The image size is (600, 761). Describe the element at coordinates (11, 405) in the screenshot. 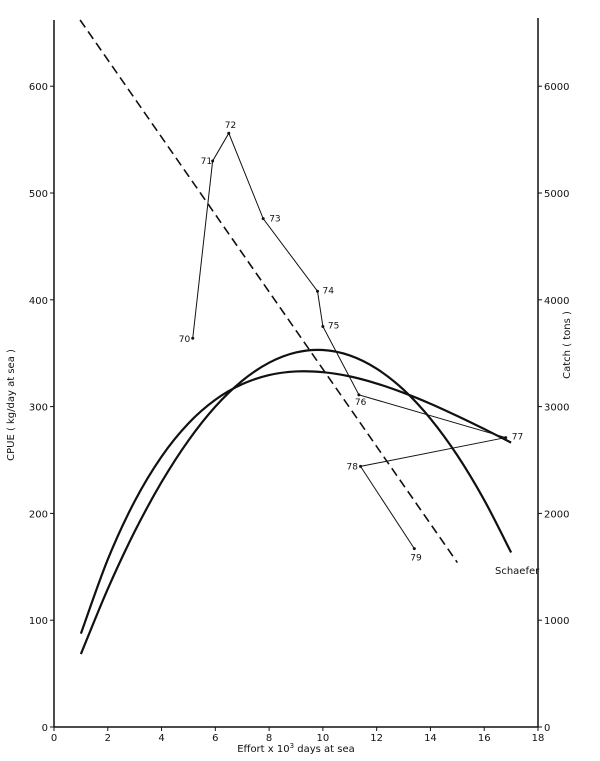

I see `left-axis-title: CPUE ( kg/day at sea )` at that location.